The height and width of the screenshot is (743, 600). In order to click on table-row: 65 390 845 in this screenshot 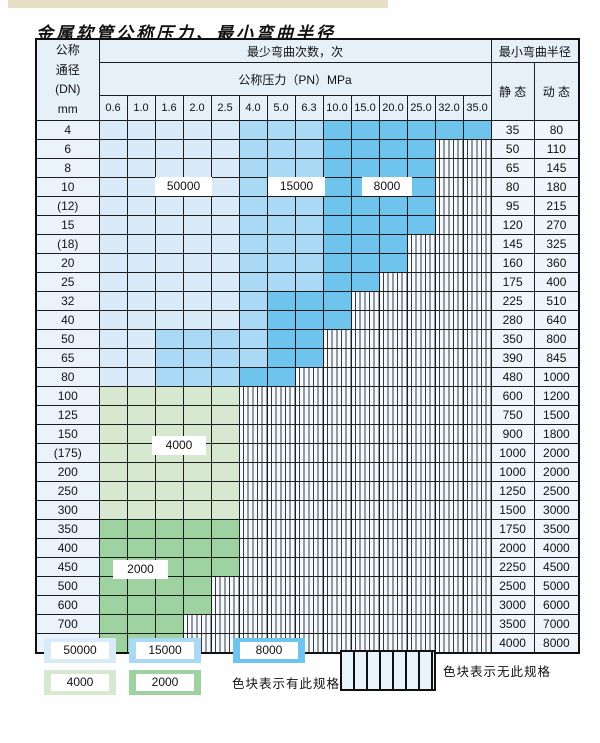, I will do `click(307, 358)`.